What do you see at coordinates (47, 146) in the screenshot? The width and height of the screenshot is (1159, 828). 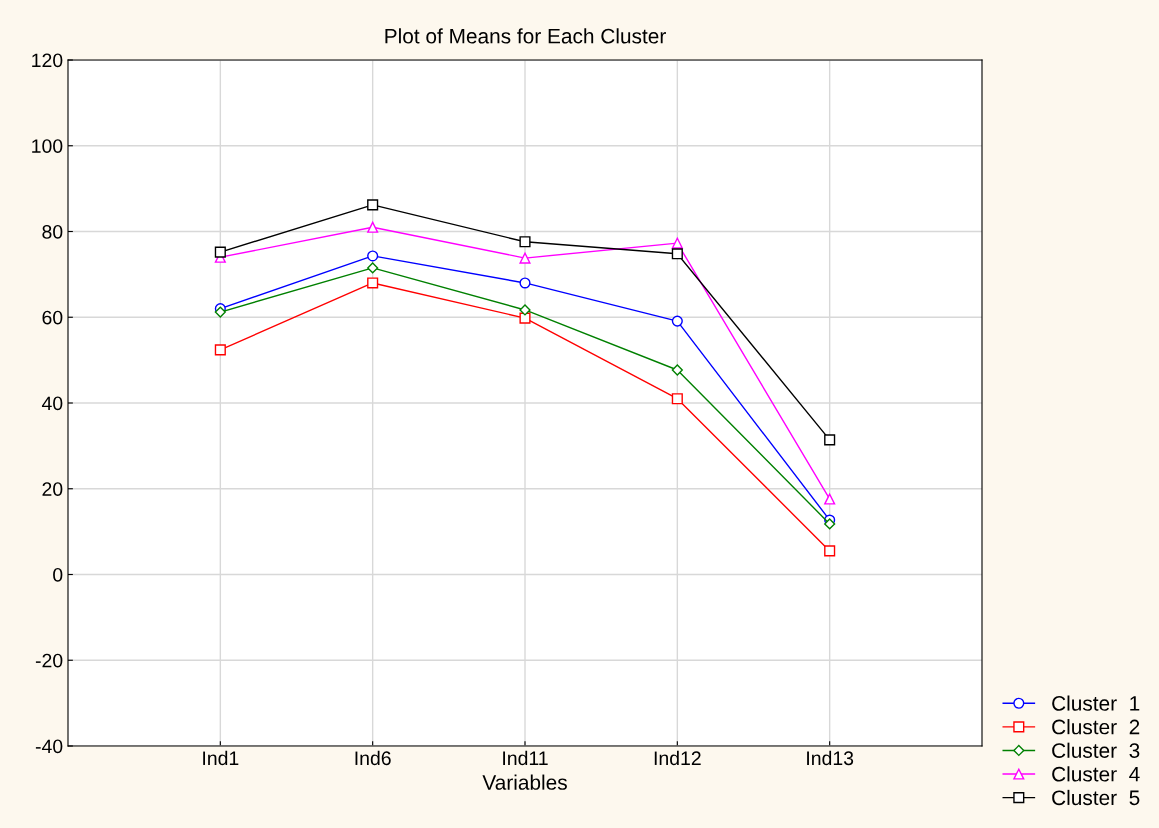 I see `y-tick-label: 100` at bounding box center [47, 146].